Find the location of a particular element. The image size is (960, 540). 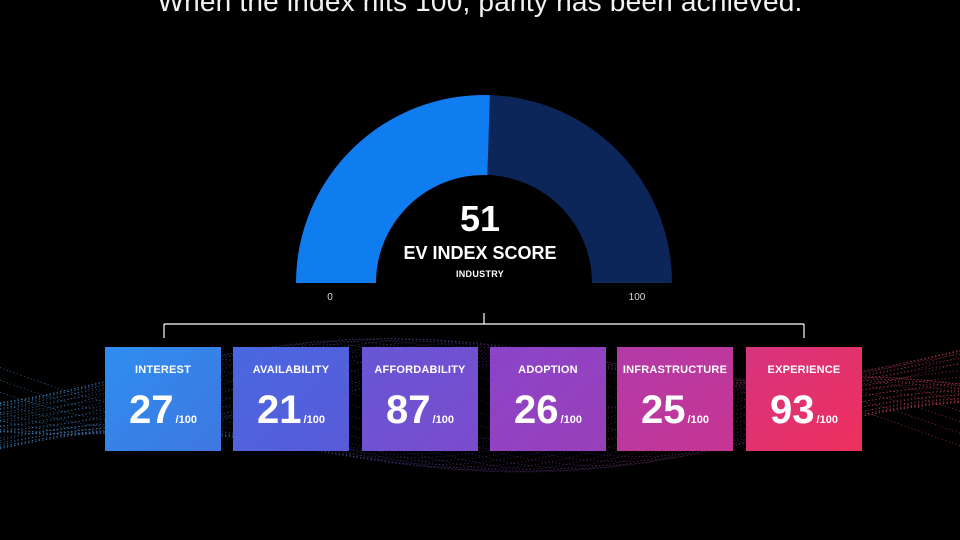

category-card-experience: EXPERIENCE 93/100 is located at coordinates (804, 399).